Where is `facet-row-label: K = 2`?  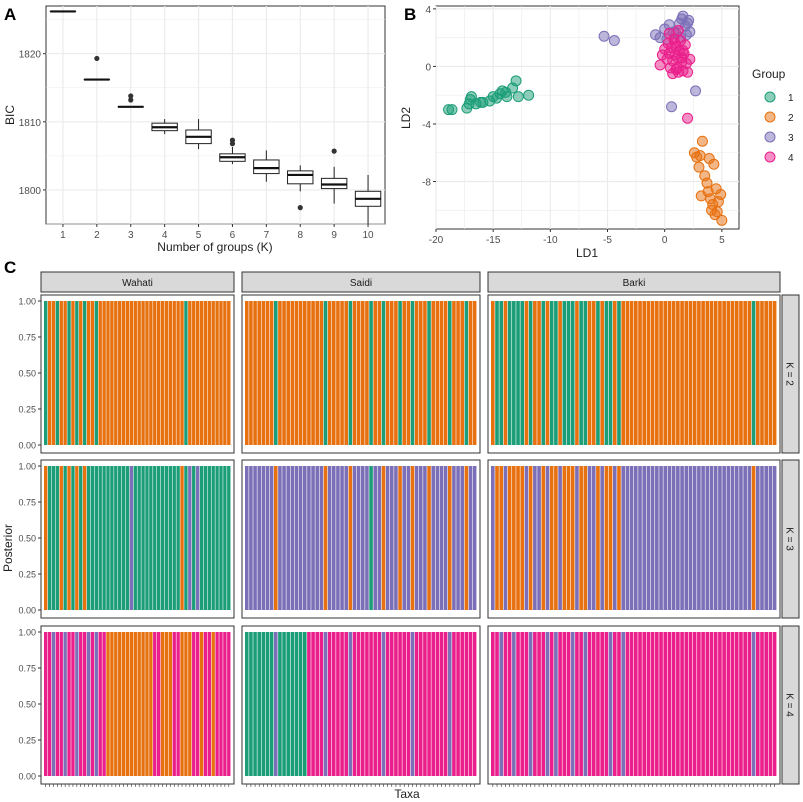
facet-row-label: K = 2 is located at coordinates (789, 374).